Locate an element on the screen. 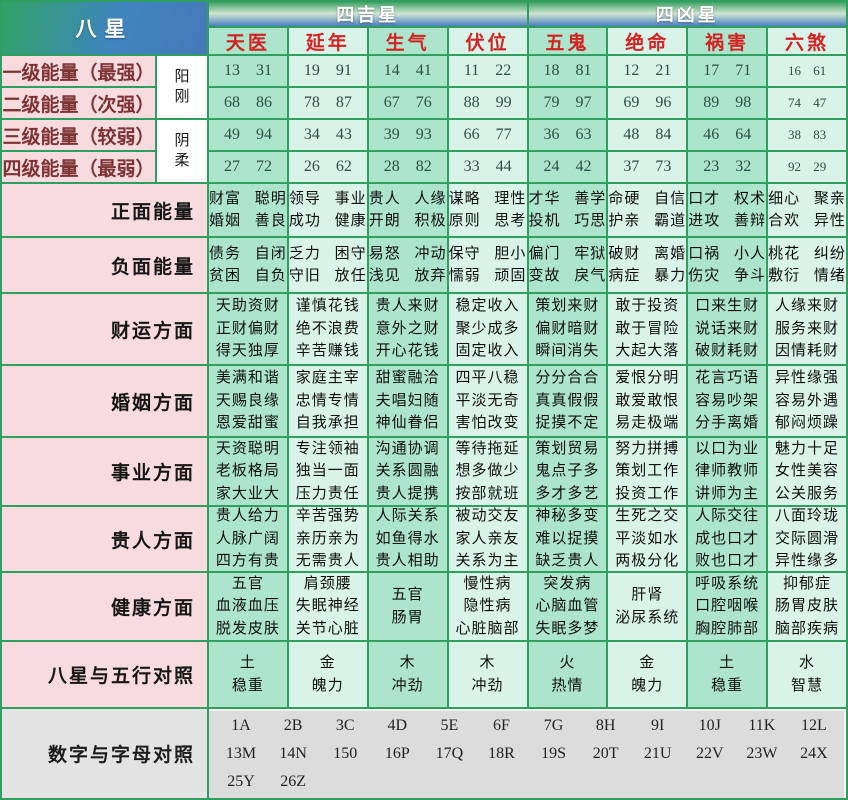 Image resolution: width=848 pixels, height=800 pixels. star-name: 祸害 is located at coordinates (727, 41).